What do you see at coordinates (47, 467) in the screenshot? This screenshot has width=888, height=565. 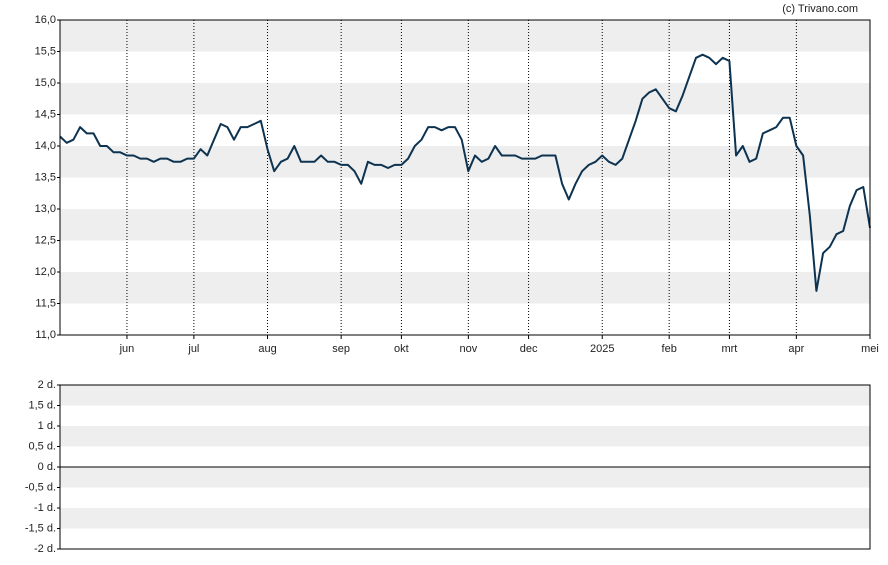 I see `y-tick-label: 0 d.` at bounding box center [47, 467].